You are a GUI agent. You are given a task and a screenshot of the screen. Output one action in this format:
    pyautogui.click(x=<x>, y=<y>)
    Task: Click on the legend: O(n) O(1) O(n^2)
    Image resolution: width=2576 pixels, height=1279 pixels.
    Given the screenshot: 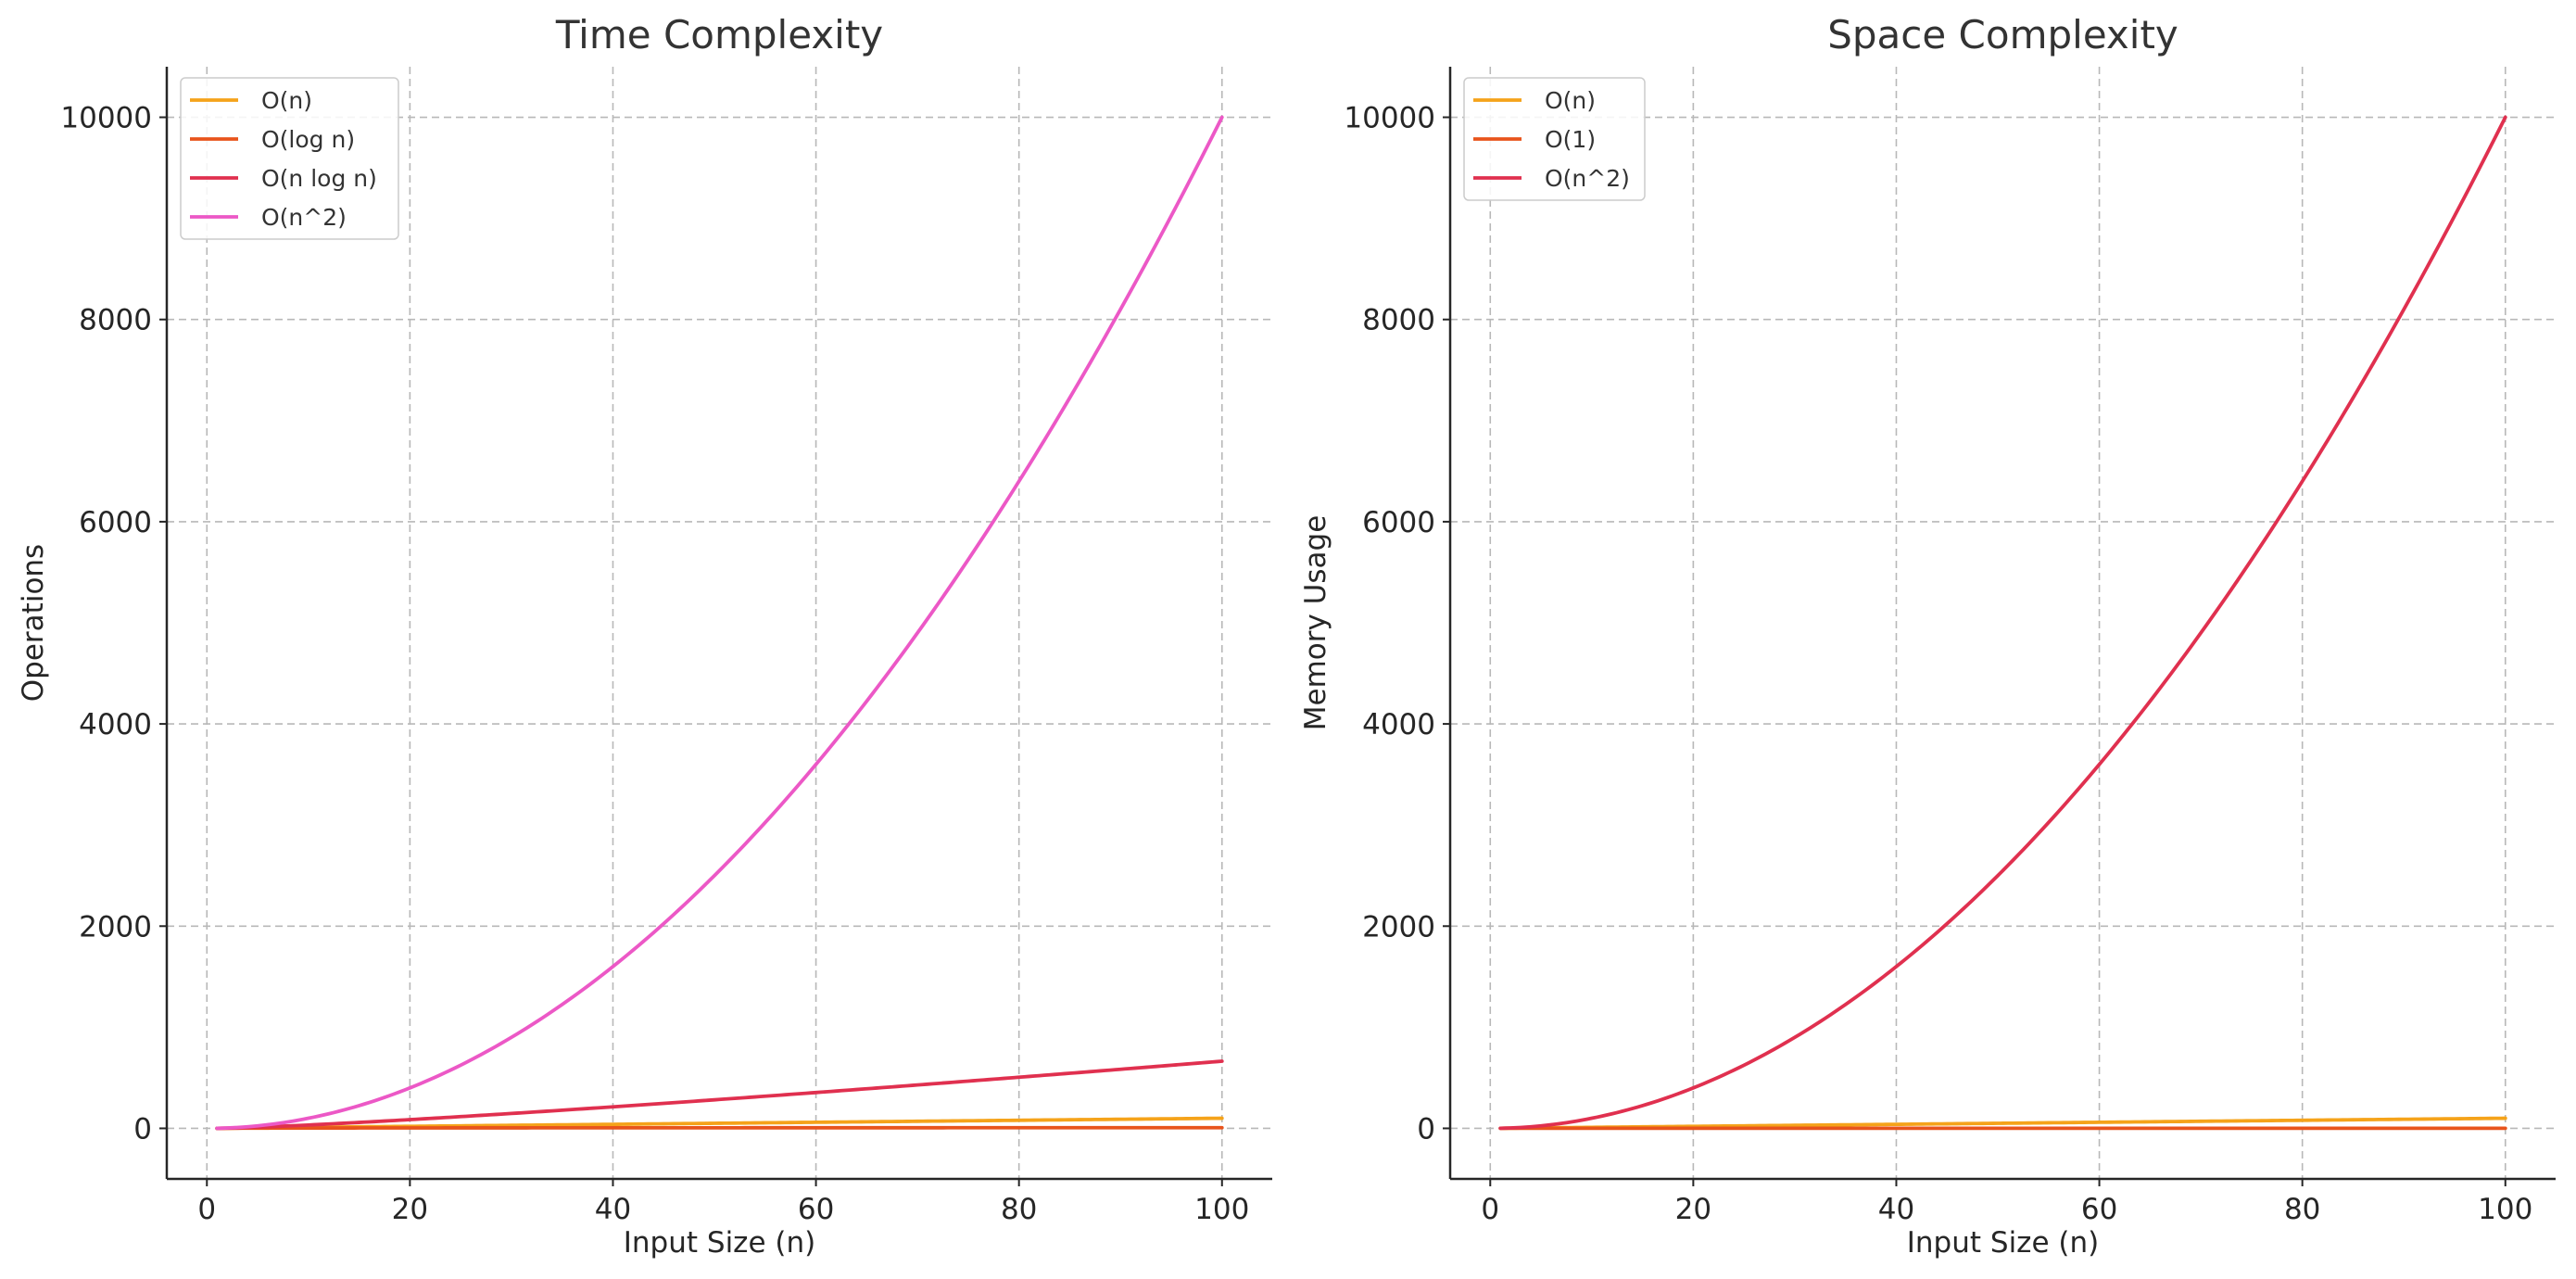 What is the action you would take?
    pyautogui.click(x=1554, y=139)
    